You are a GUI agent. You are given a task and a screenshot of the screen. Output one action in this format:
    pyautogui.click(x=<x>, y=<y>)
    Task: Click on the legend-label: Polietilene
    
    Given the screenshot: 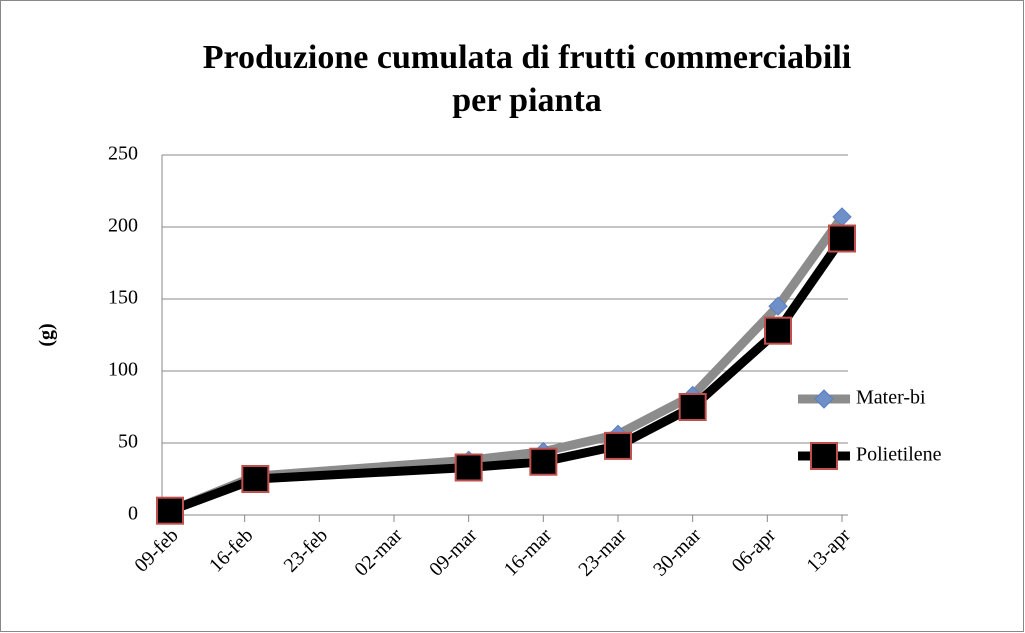 What is the action you would take?
    pyautogui.click(x=899, y=455)
    